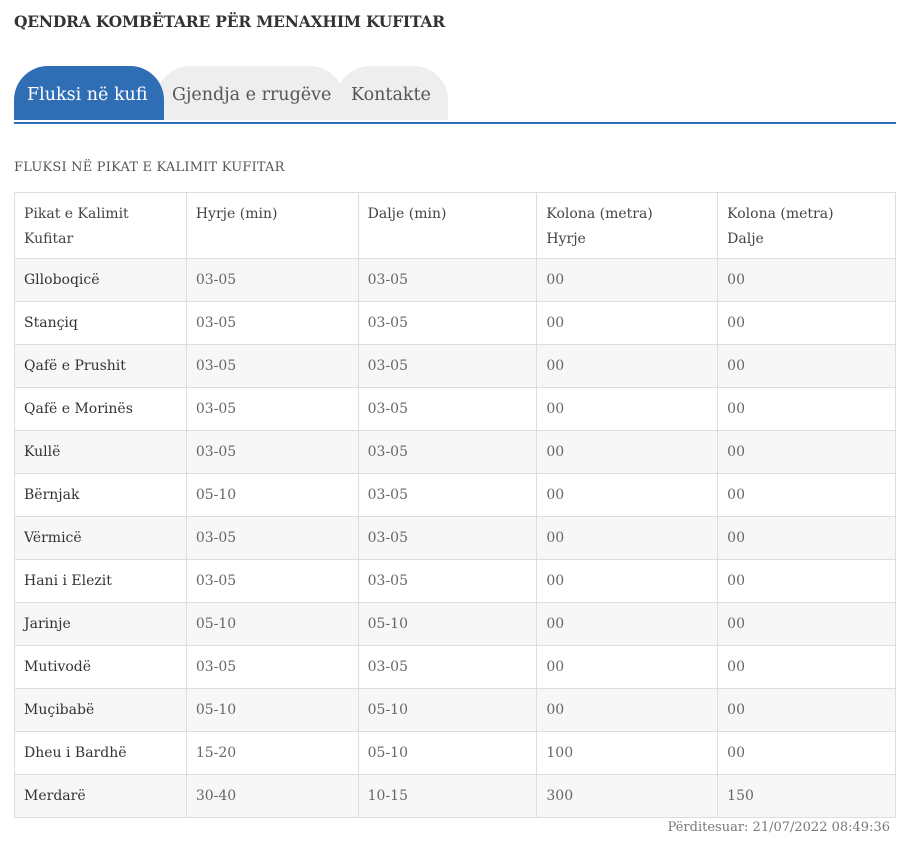  I want to click on column-header-line: Dalje (min), so click(407, 214).